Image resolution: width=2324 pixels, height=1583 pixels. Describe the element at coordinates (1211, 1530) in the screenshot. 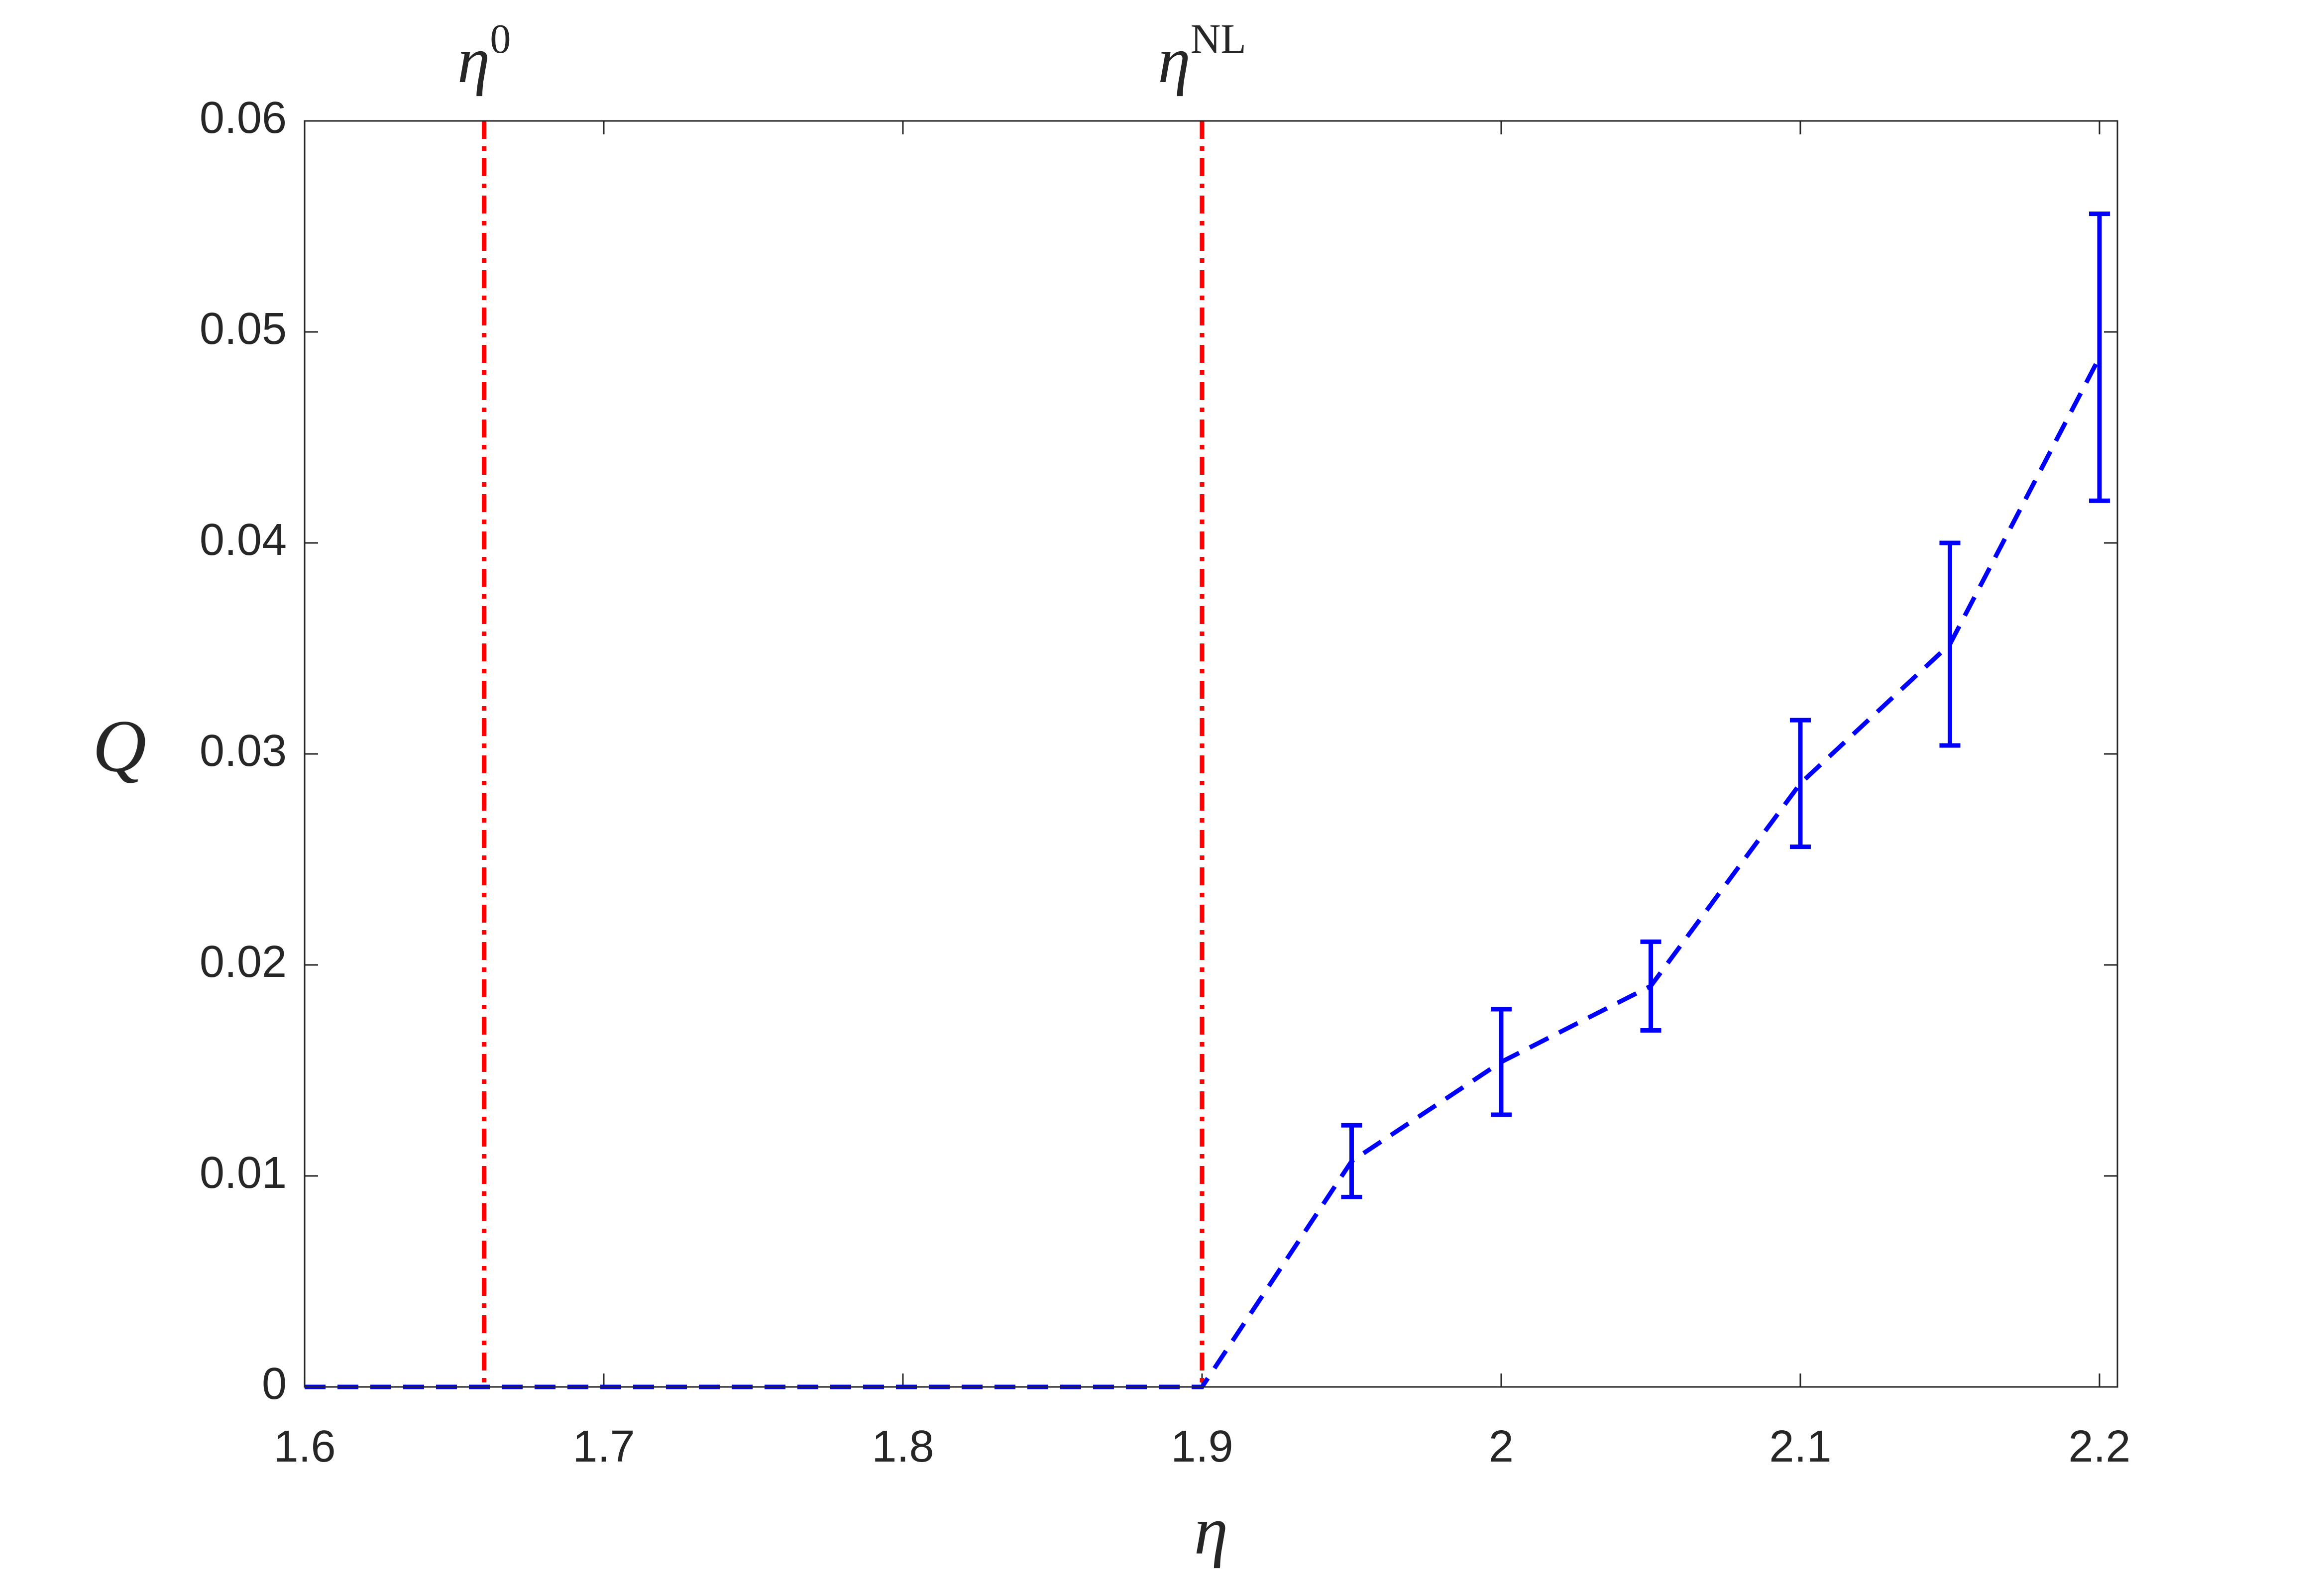

I see `x-axis-label: η` at that location.